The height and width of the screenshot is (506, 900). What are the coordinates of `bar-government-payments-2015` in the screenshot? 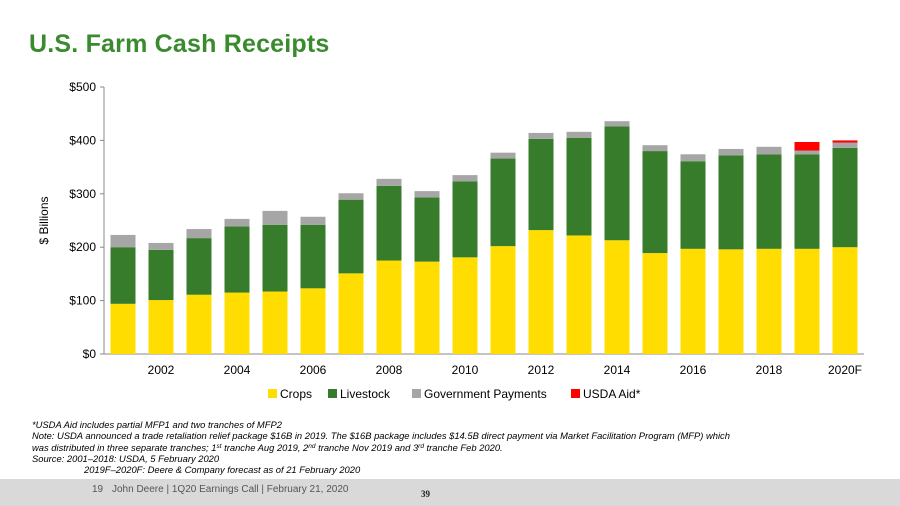 It's located at (655, 148).